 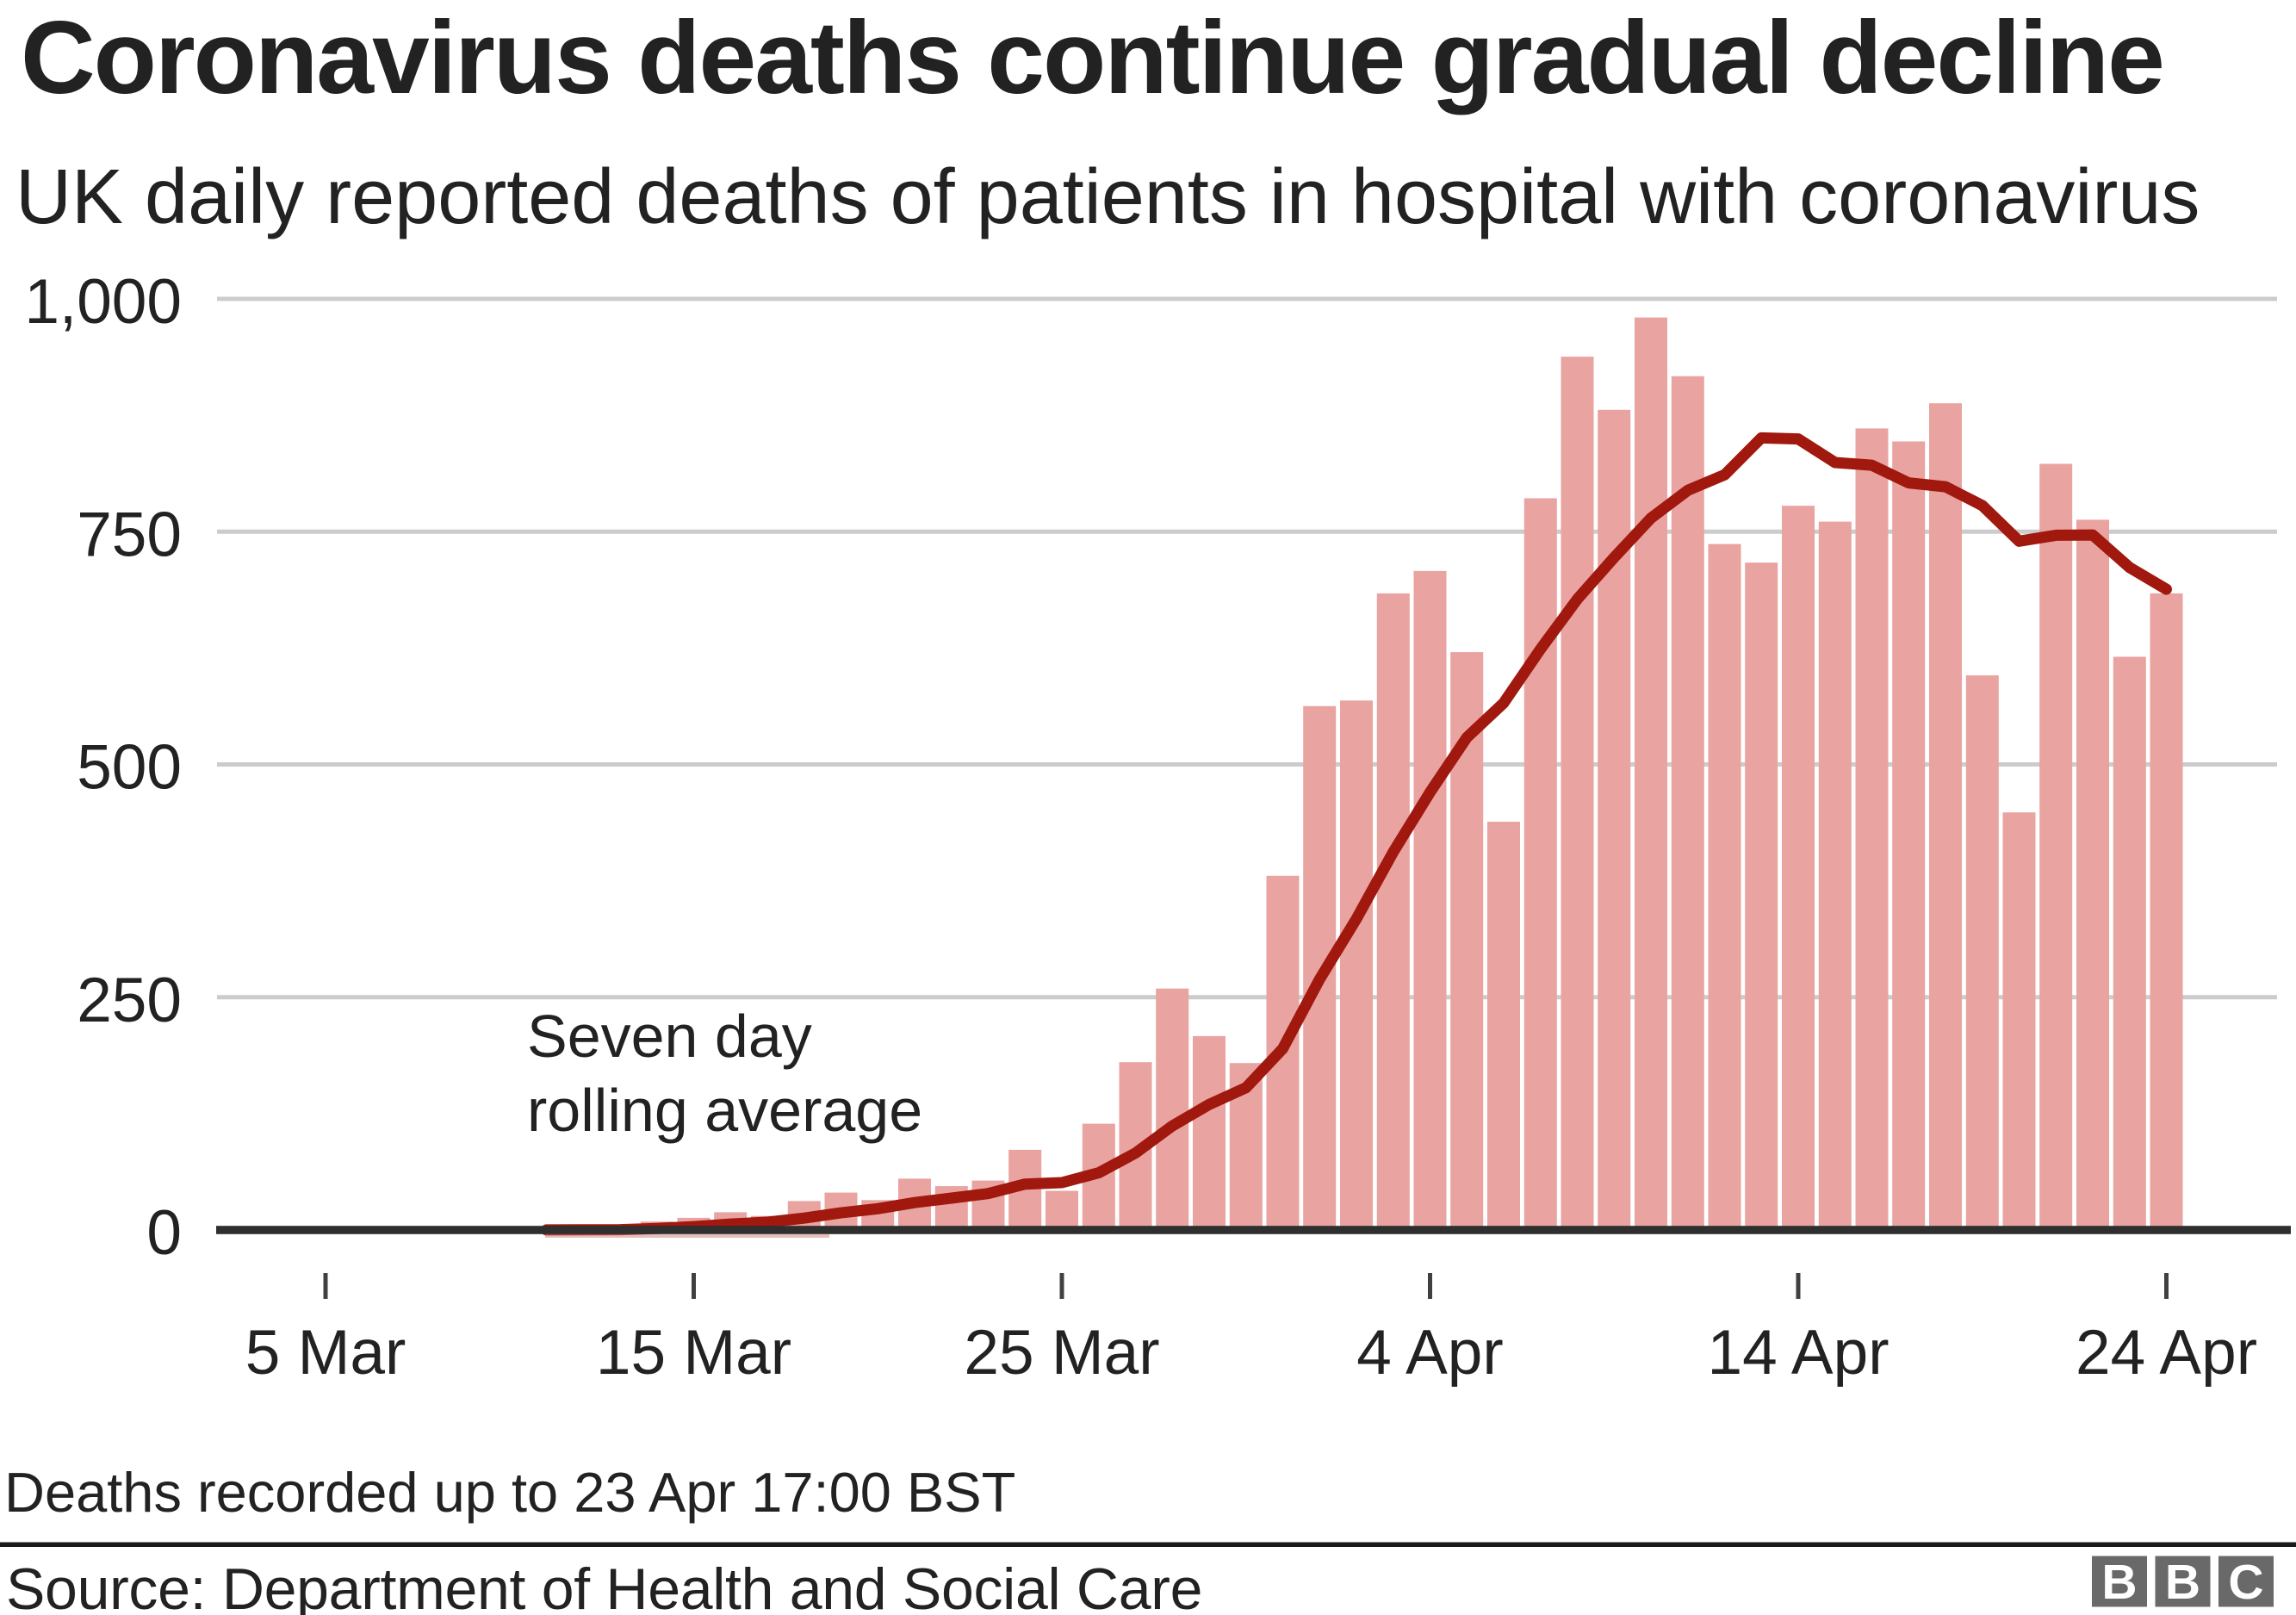 I want to click on svg-text: 0, so click(x=164, y=1233).